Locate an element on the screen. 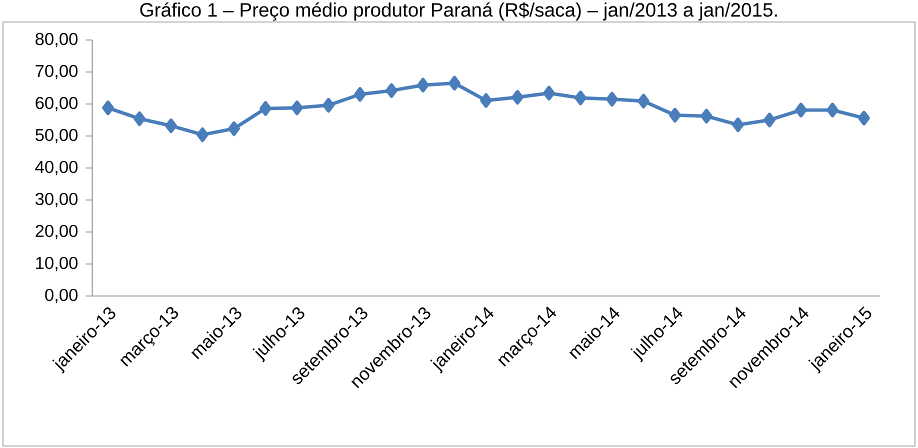 The width and height of the screenshot is (918, 448). y-tick-label: 60,00 is located at coordinates (57, 104).